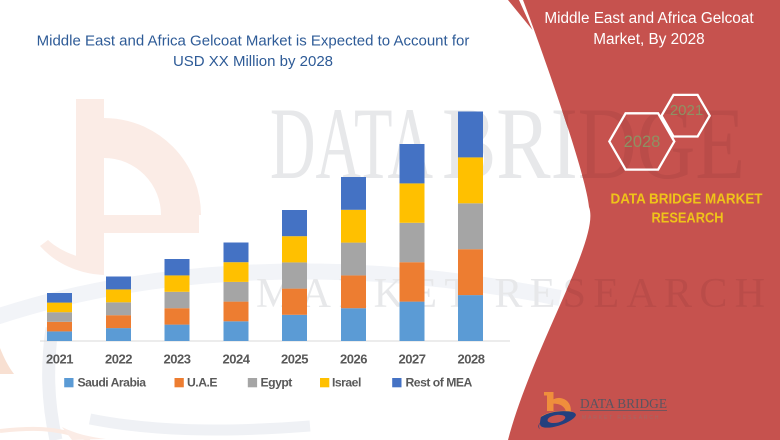 The height and width of the screenshot is (440, 780). I want to click on svg-text: Egypt, so click(277, 383).